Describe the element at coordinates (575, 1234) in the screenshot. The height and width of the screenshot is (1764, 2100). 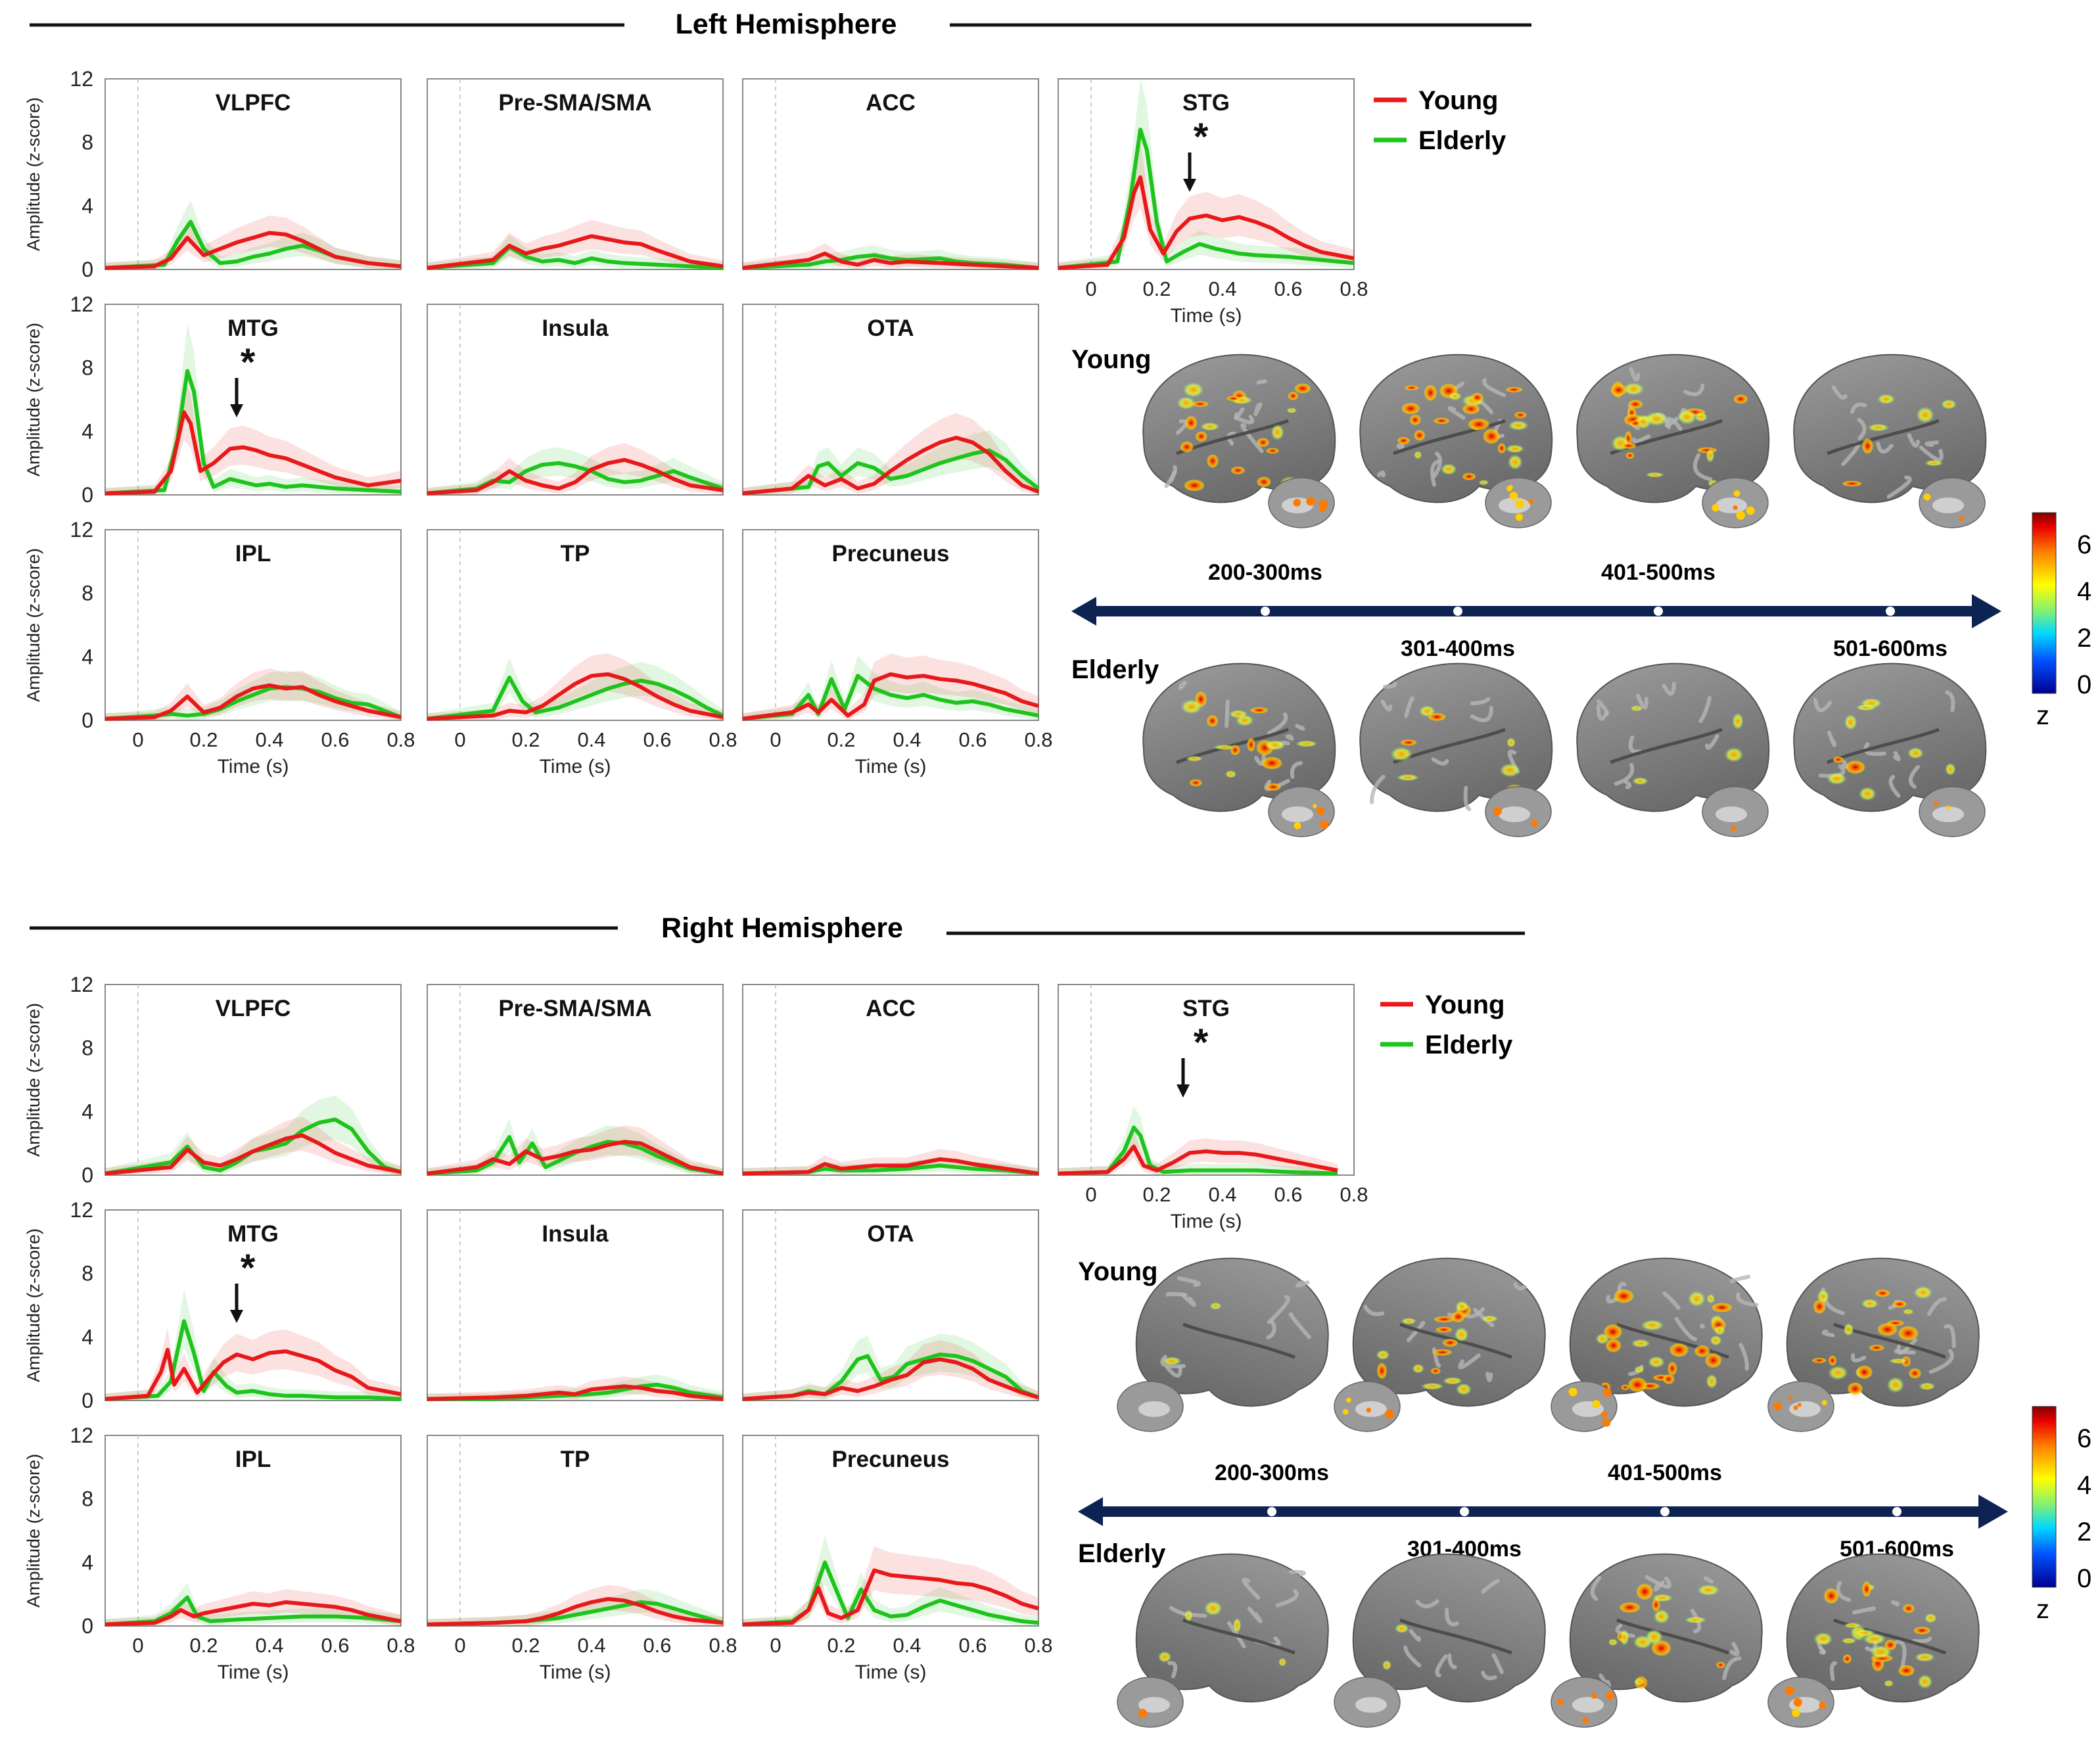
I see `panel-title: Insula` at that location.